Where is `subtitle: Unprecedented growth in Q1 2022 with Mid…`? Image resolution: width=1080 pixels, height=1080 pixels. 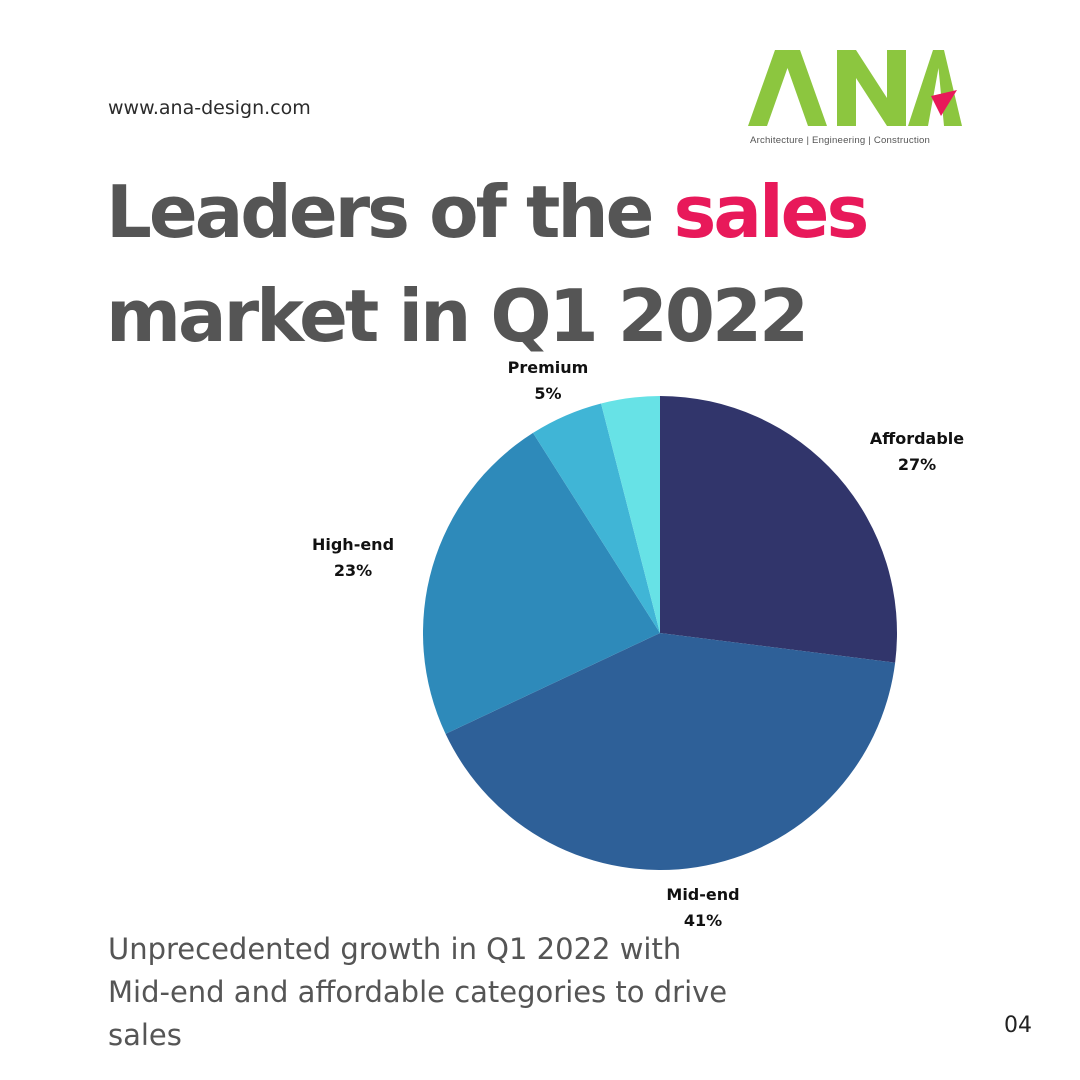
subtitle: Unprecedented growth in Q1 2022 with Mid… is located at coordinates (418, 992).